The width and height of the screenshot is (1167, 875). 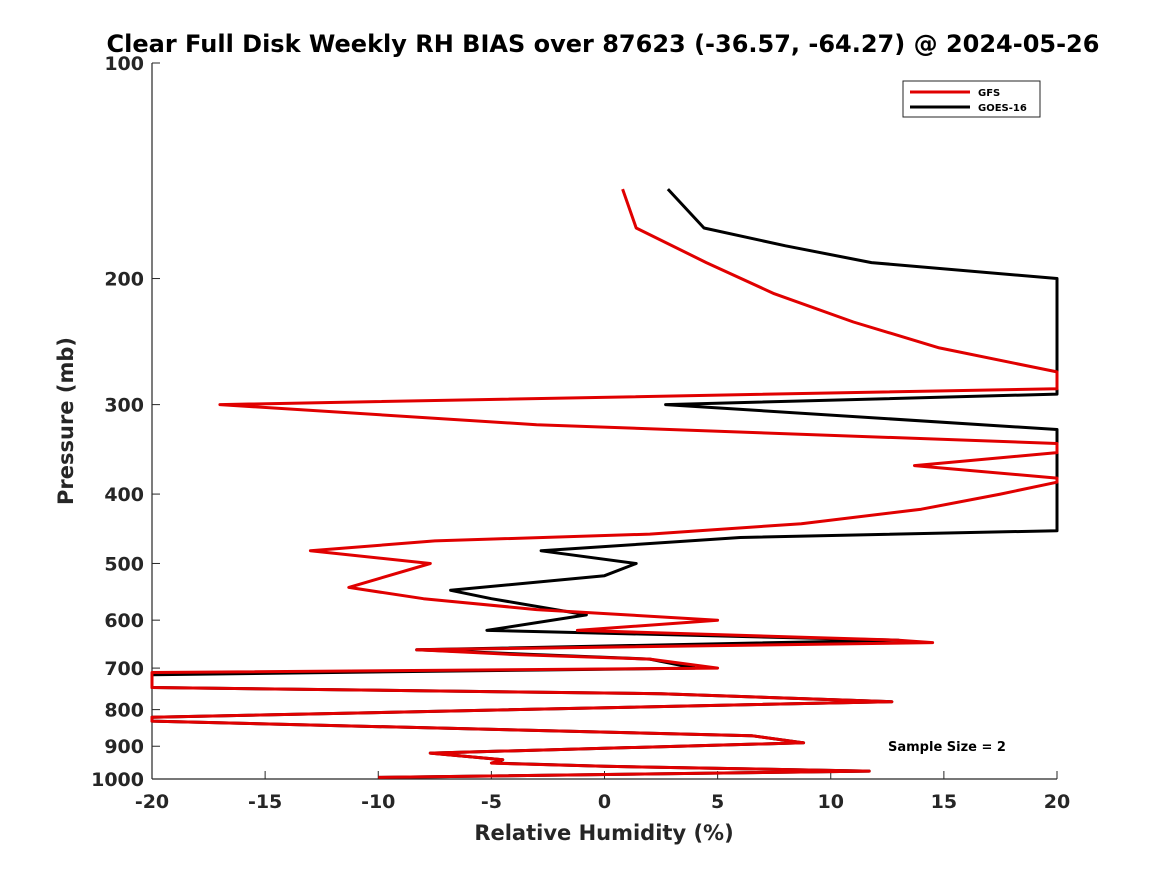 I want to click on x-tick-label: -10, so click(x=378, y=802).